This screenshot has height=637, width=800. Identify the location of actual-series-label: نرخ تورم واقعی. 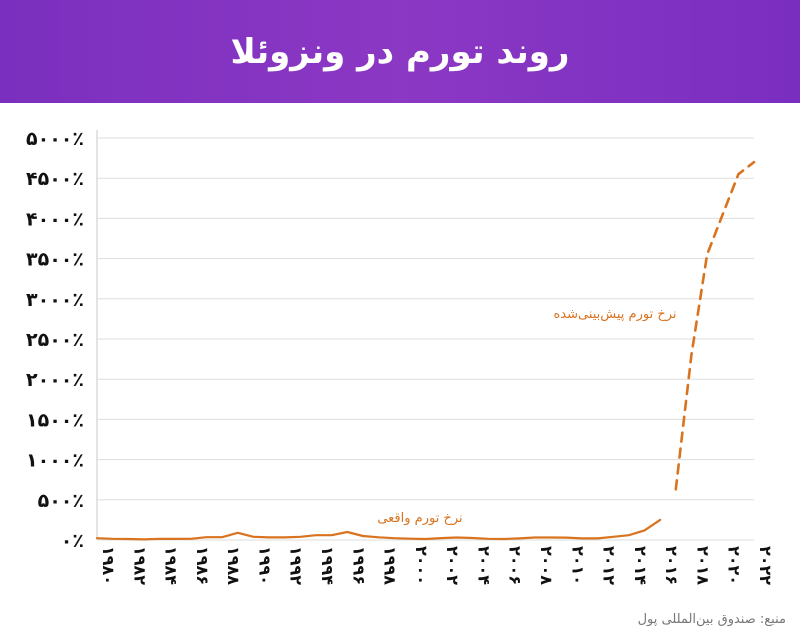
(419, 518).